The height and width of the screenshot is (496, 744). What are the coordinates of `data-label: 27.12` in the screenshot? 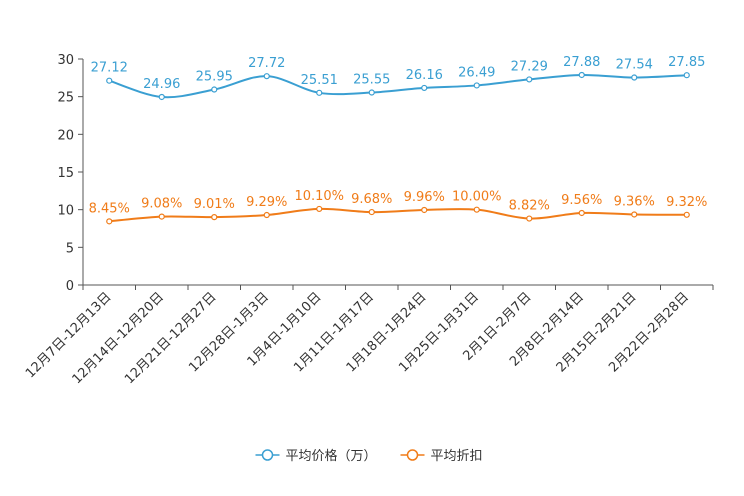 It's located at (109, 68).